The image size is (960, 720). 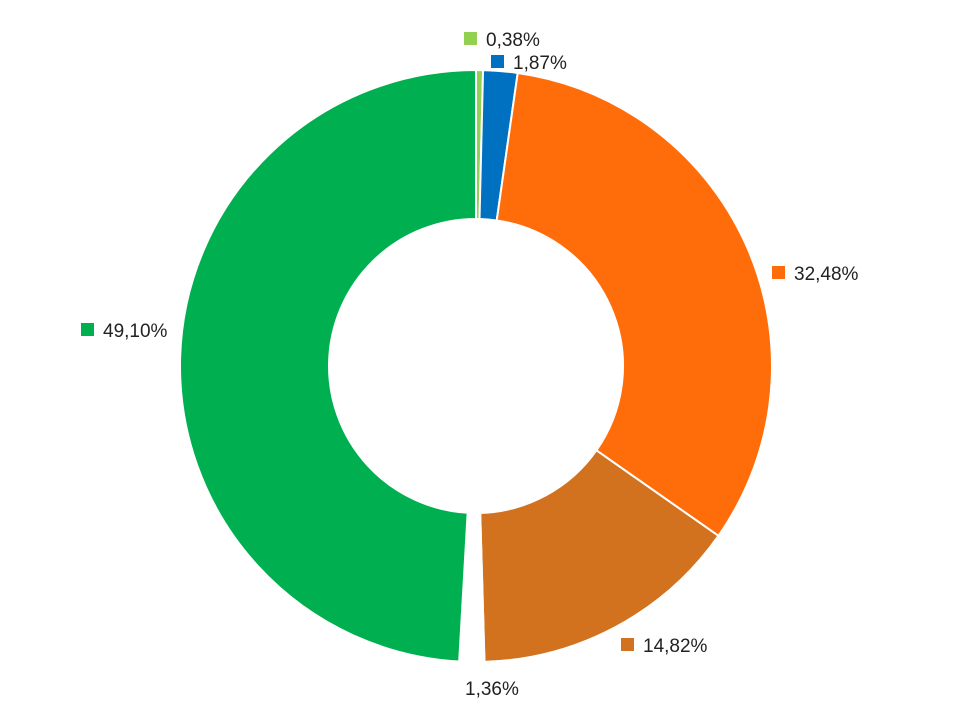 I want to click on data-label-text: 32,48%, so click(x=826, y=274).